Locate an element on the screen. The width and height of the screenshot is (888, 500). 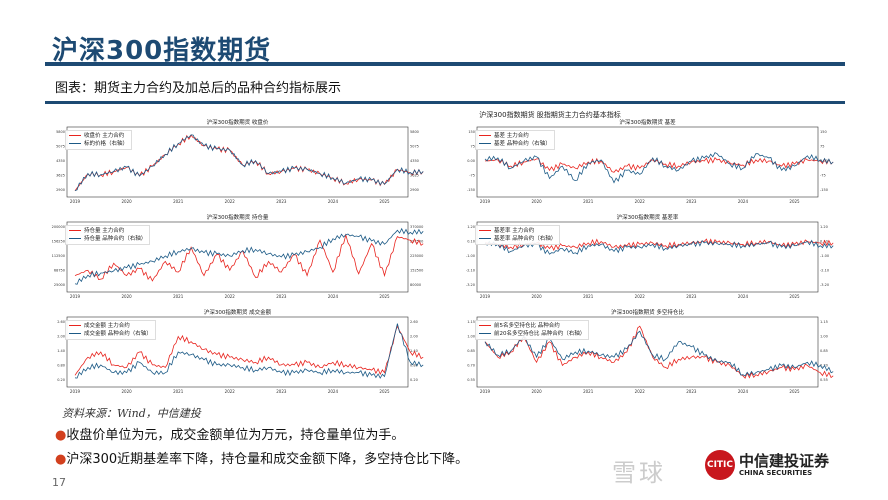
subplot-title: 沪深300指数期货 基差率 is located at coordinates (647, 218).